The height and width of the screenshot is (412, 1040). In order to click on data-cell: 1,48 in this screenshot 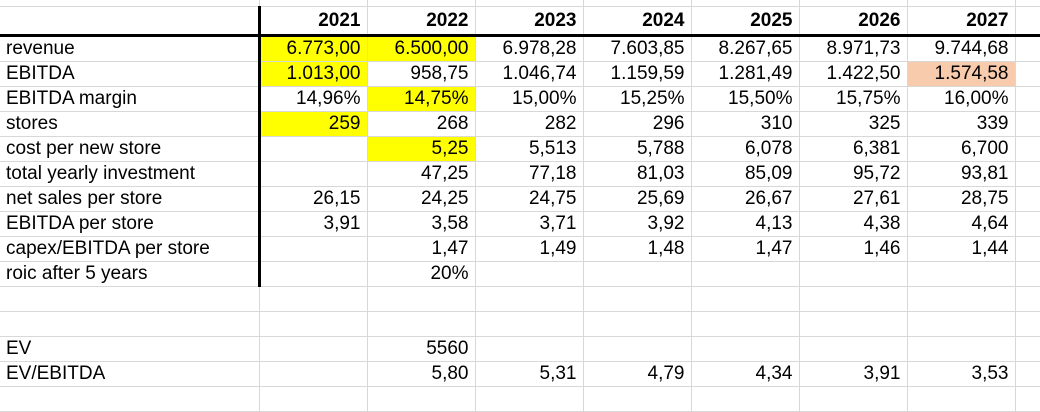, I will do `click(637, 249)`.